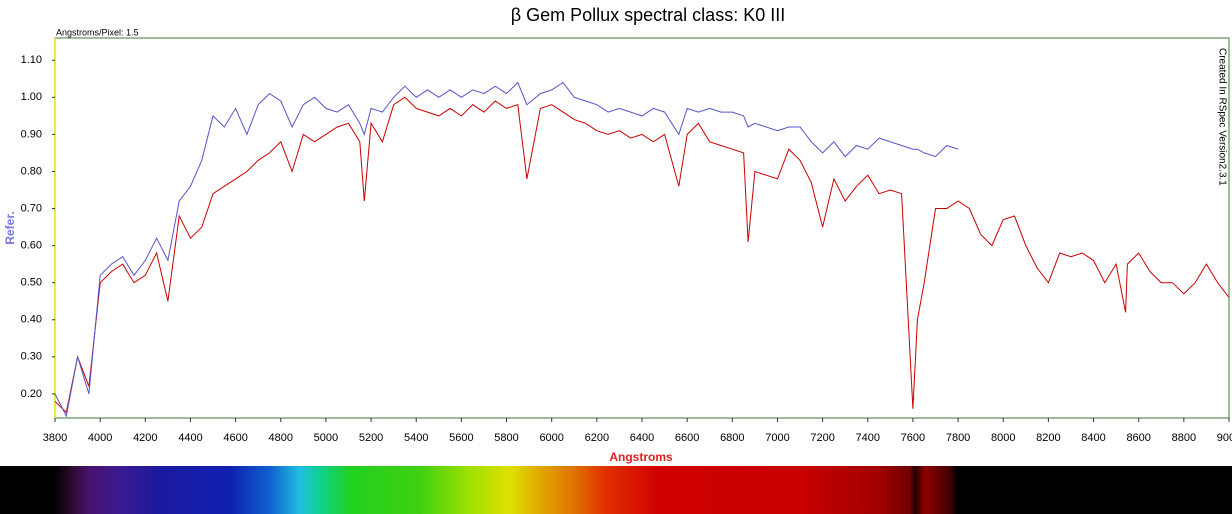 The width and height of the screenshot is (1232, 514). What do you see at coordinates (642, 438) in the screenshot?
I see `x-tick-label: 6400` at bounding box center [642, 438].